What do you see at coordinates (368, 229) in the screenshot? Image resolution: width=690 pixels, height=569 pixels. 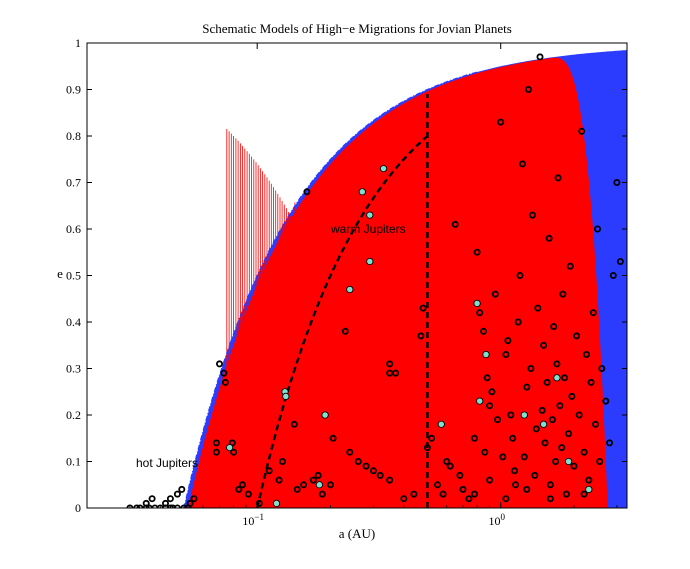 I see `annotation-warm-jupiters: warm Jupiters` at bounding box center [368, 229].